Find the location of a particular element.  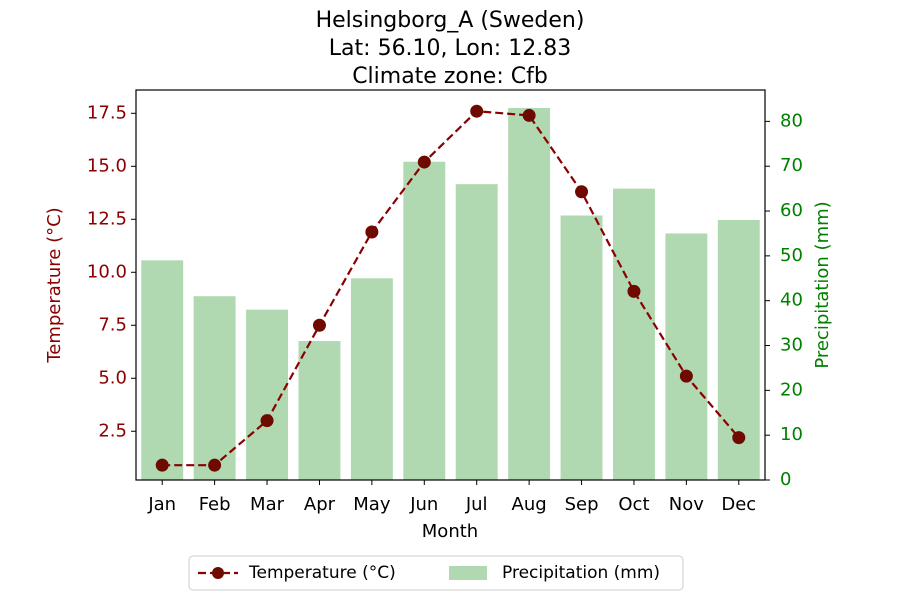

x-tick-label: Aug is located at coordinates (529, 504).